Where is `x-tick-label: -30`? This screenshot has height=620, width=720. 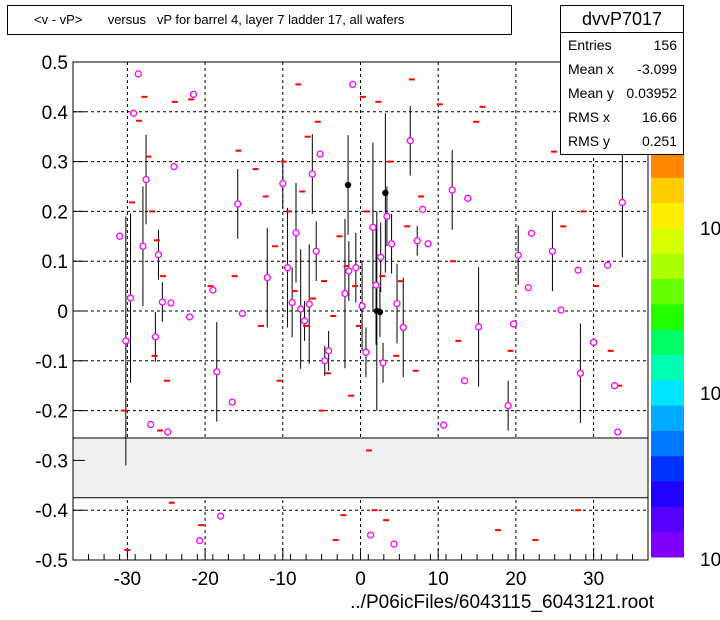
x-tick-label: -30 is located at coordinates (127, 579).